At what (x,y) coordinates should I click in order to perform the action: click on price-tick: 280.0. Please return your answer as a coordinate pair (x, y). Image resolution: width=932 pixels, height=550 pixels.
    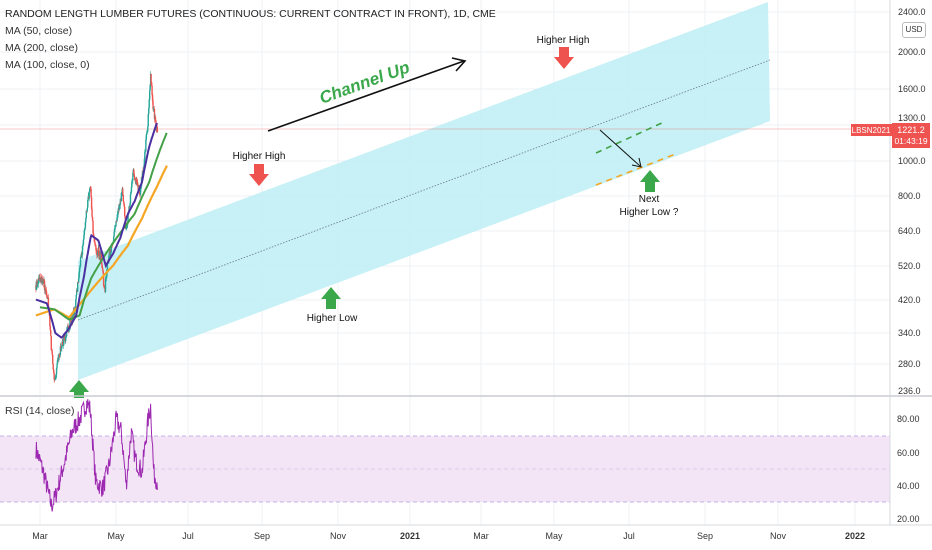
    Looking at the image, I should click on (909, 364).